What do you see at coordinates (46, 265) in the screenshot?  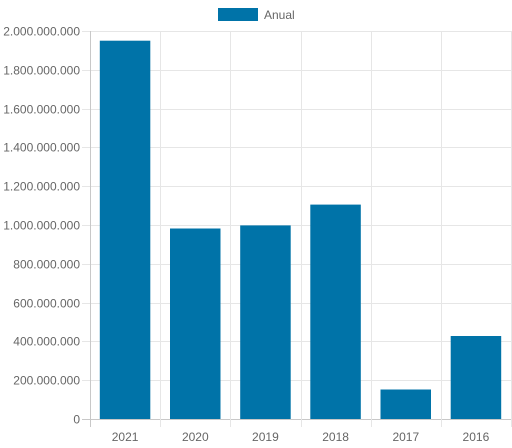 I see `y-tick-label: 800.000.000` at bounding box center [46, 265].